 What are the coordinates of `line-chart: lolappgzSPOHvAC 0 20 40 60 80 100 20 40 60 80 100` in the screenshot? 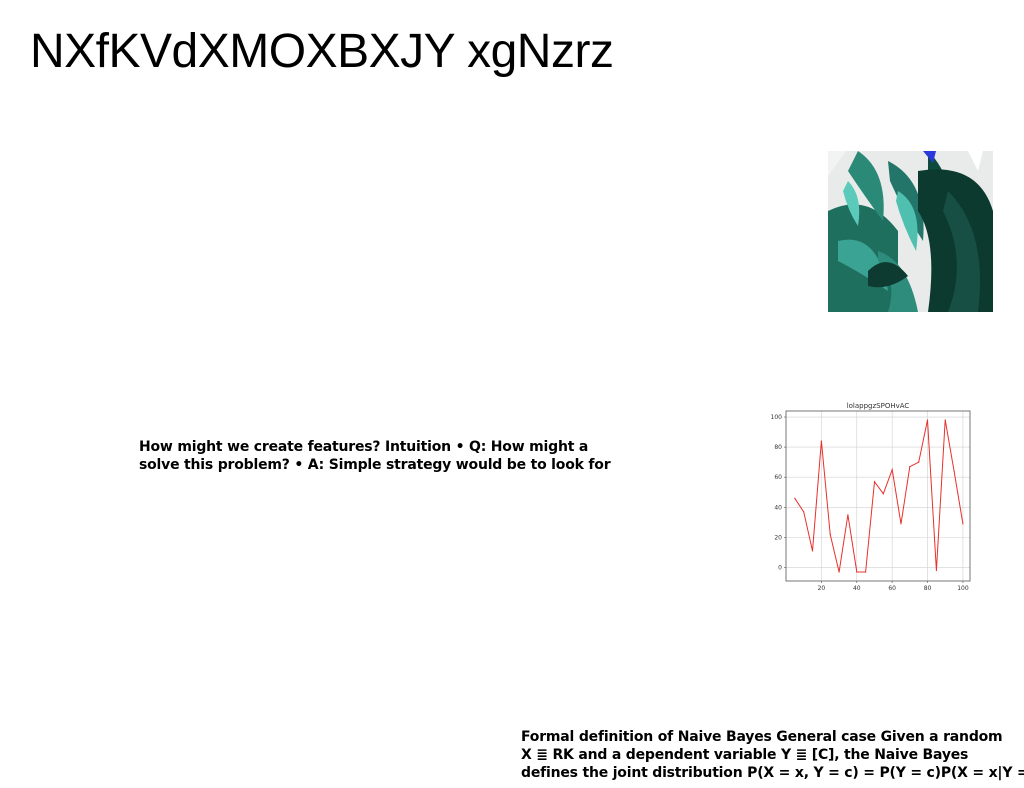 It's located at (868, 497).